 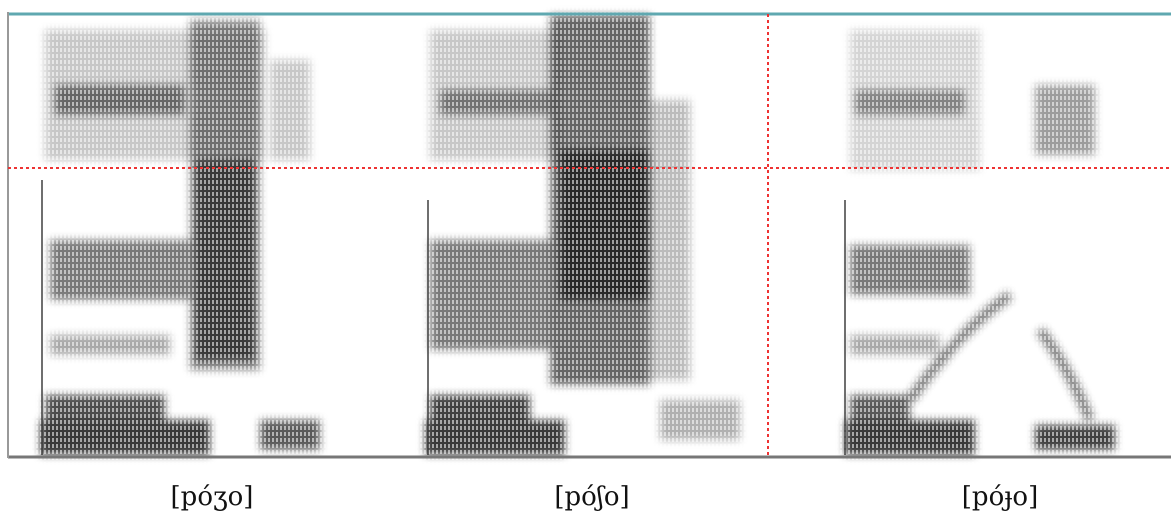 What do you see at coordinates (591, 497) in the screenshot?
I see `panel-label: [póʃo]` at bounding box center [591, 497].